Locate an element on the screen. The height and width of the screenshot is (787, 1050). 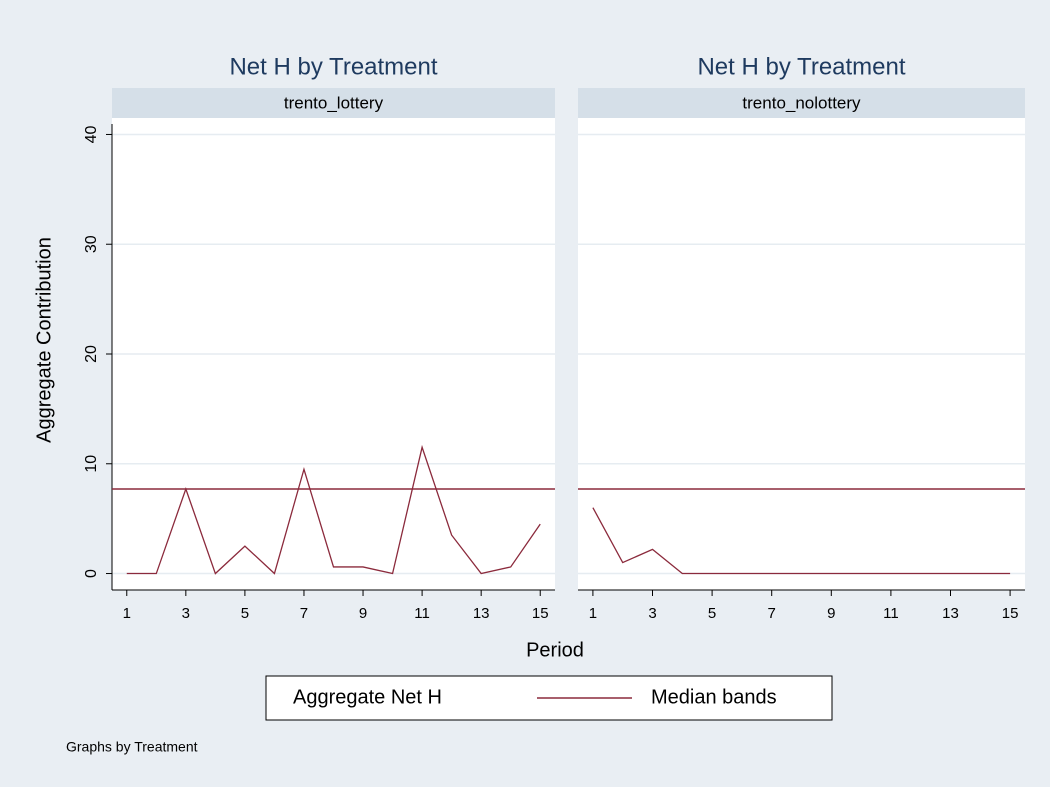
y-tick-label: 10 is located at coordinates (91, 464).